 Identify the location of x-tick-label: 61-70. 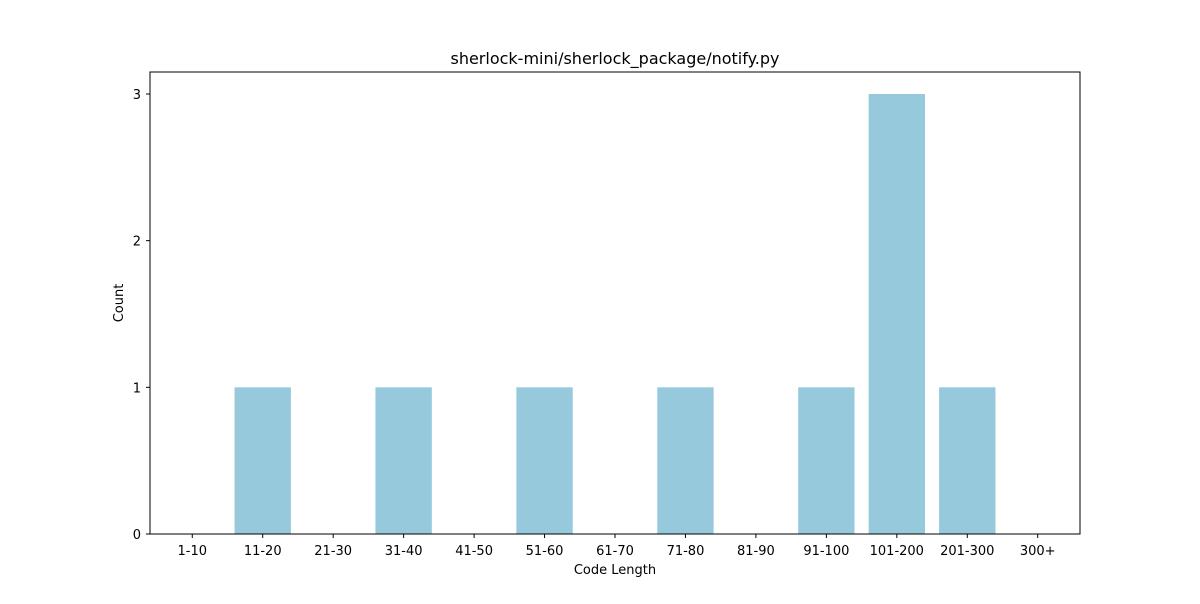
(615, 551).